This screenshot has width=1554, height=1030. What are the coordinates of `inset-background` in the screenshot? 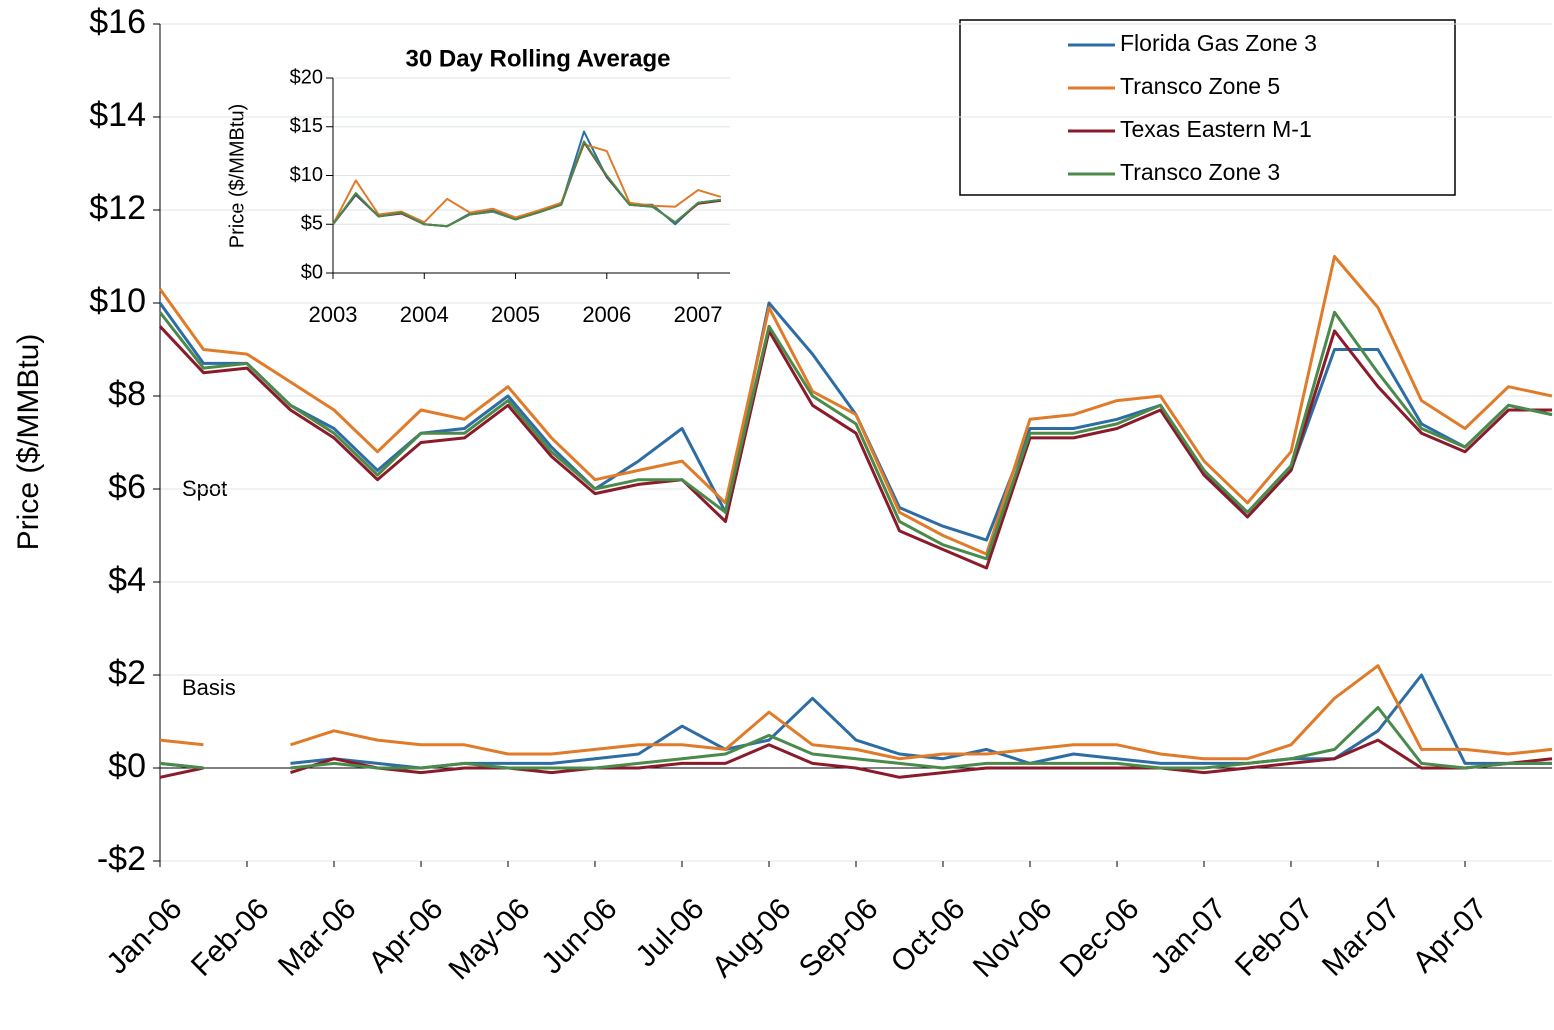 It's located at (480, 185).